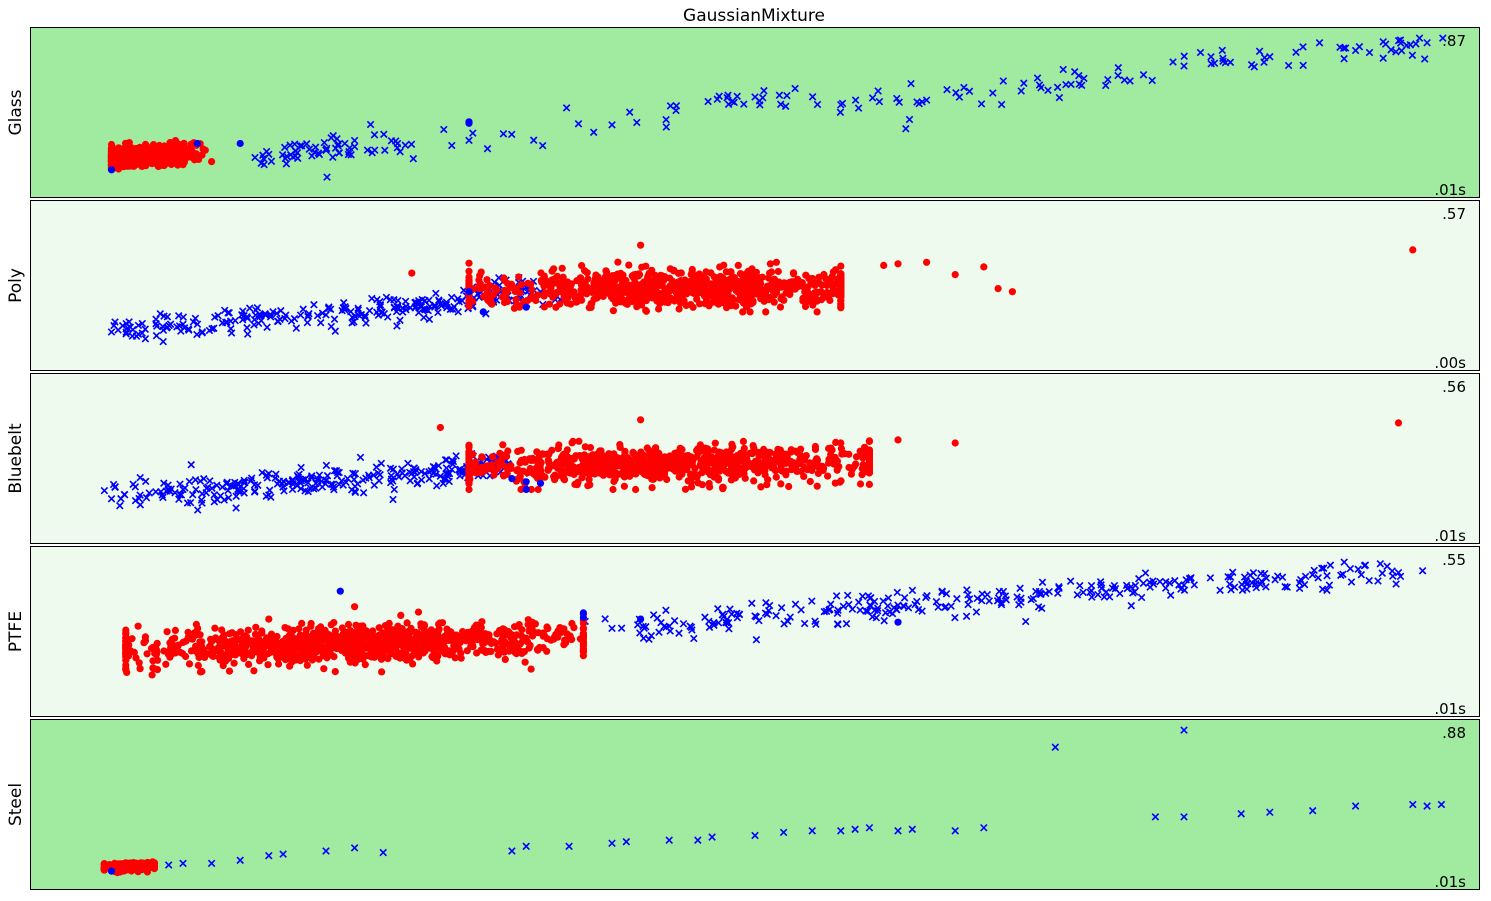 The height and width of the screenshot is (901, 1491). I want to click on panel-score: .55, so click(1454, 560).